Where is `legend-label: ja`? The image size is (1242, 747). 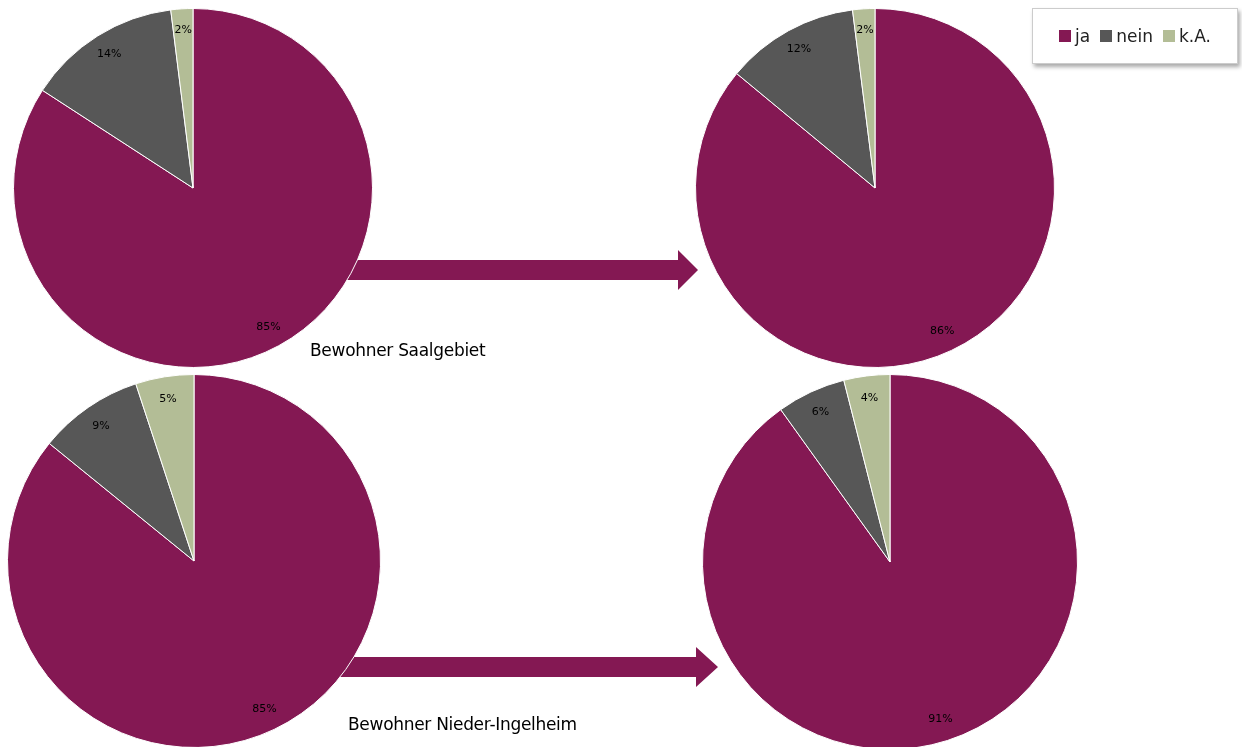 legend-label: ja is located at coordinates (1083, 36).